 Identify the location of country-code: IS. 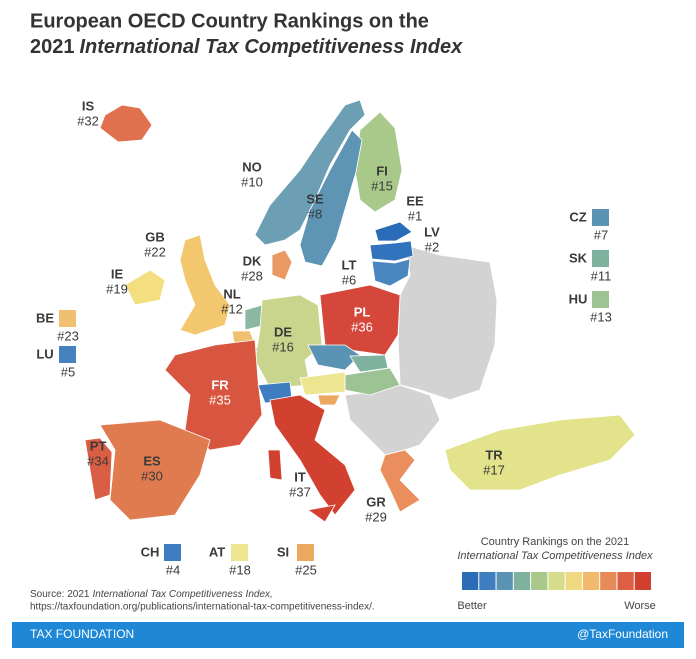
(88, 105).